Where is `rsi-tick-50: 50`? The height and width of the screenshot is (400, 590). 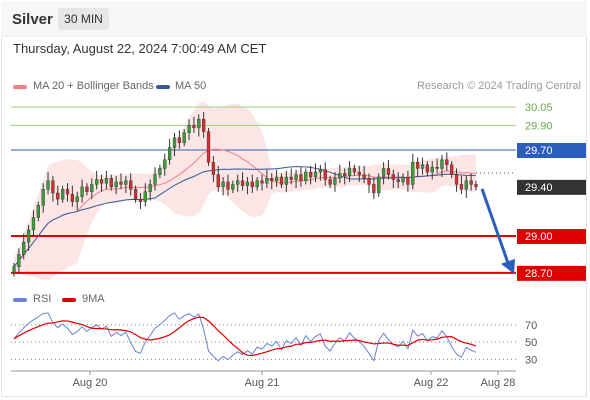
rsi-tick-50: 50 is located at coordinates (531, 343).